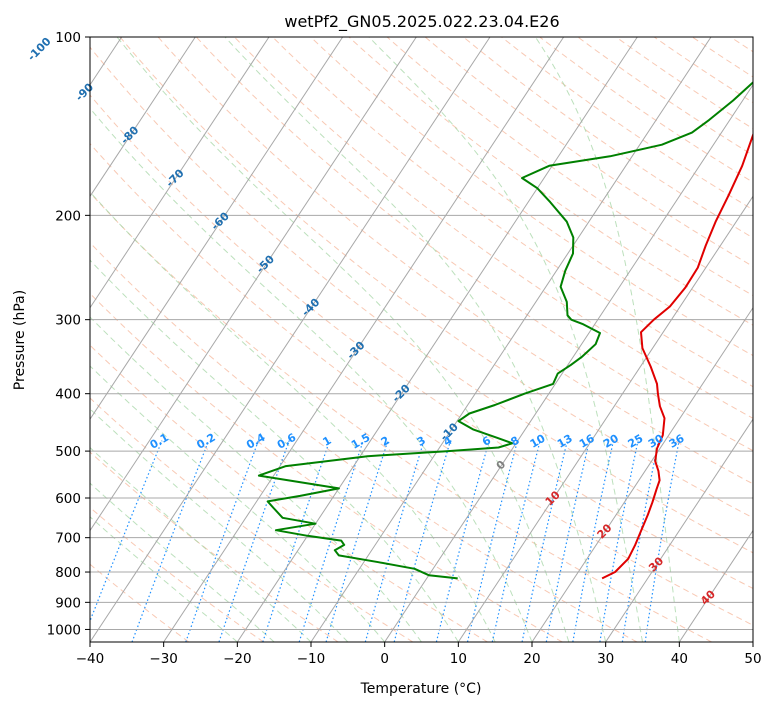  What do you see at coordinates (129, 134) in the screenshot?
I see `isotherm-label: -80` at bounding box center [129, 134].